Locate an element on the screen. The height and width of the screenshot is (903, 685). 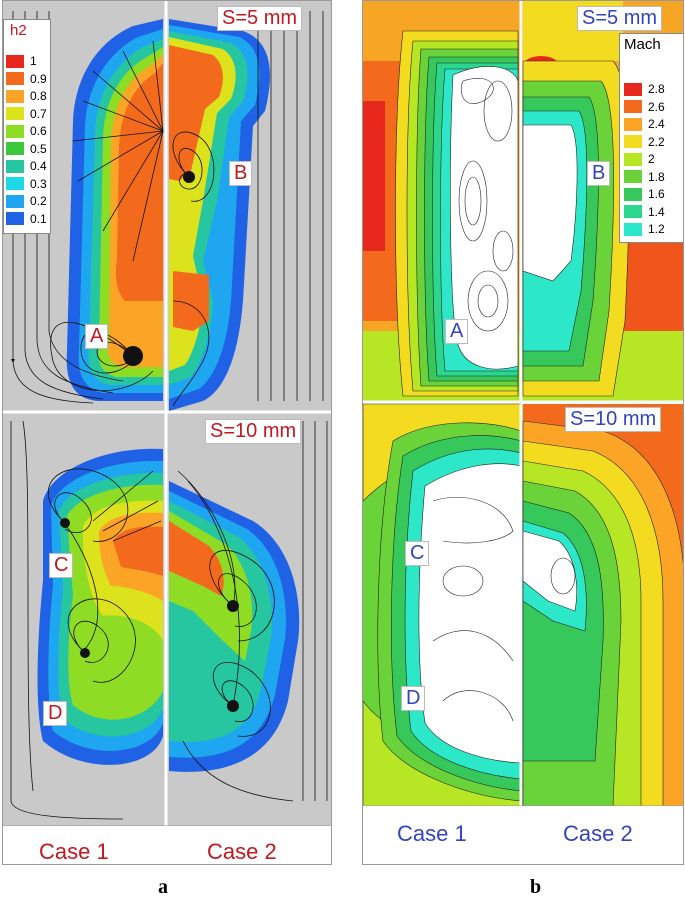
case1-label-b: Case 1 is located at coordinates (432, 833).